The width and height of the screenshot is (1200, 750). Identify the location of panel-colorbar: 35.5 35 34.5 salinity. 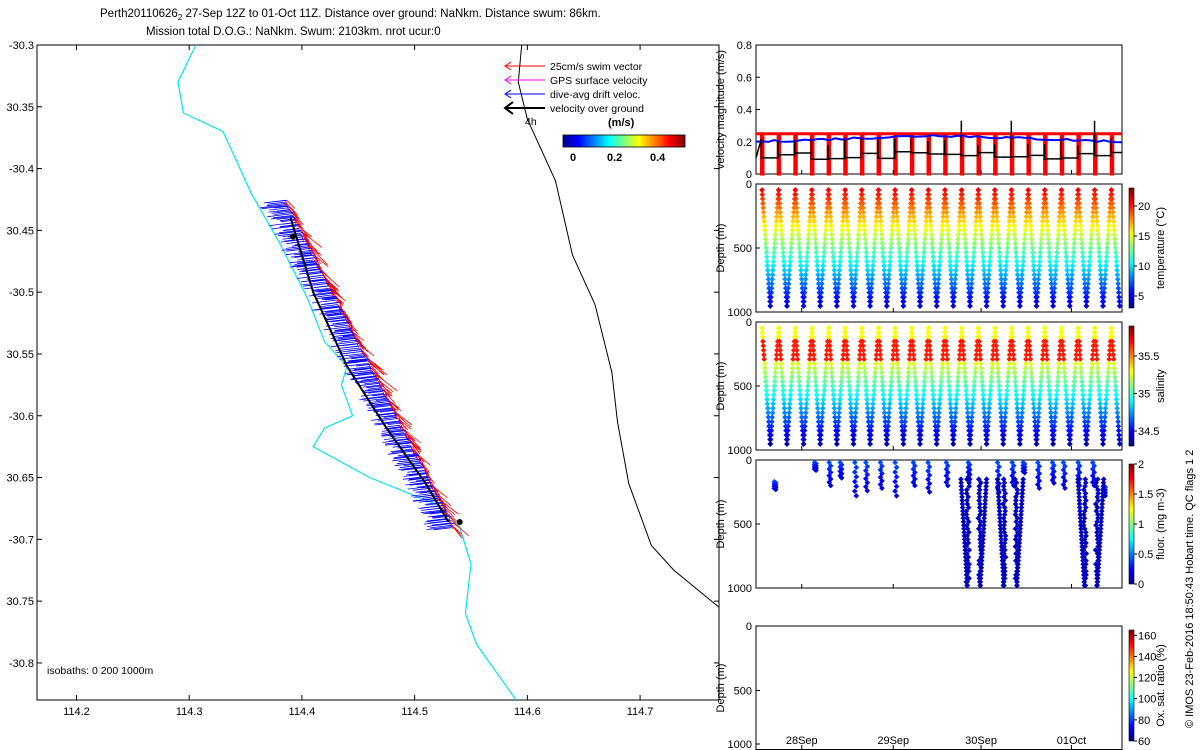
(1147, 386).